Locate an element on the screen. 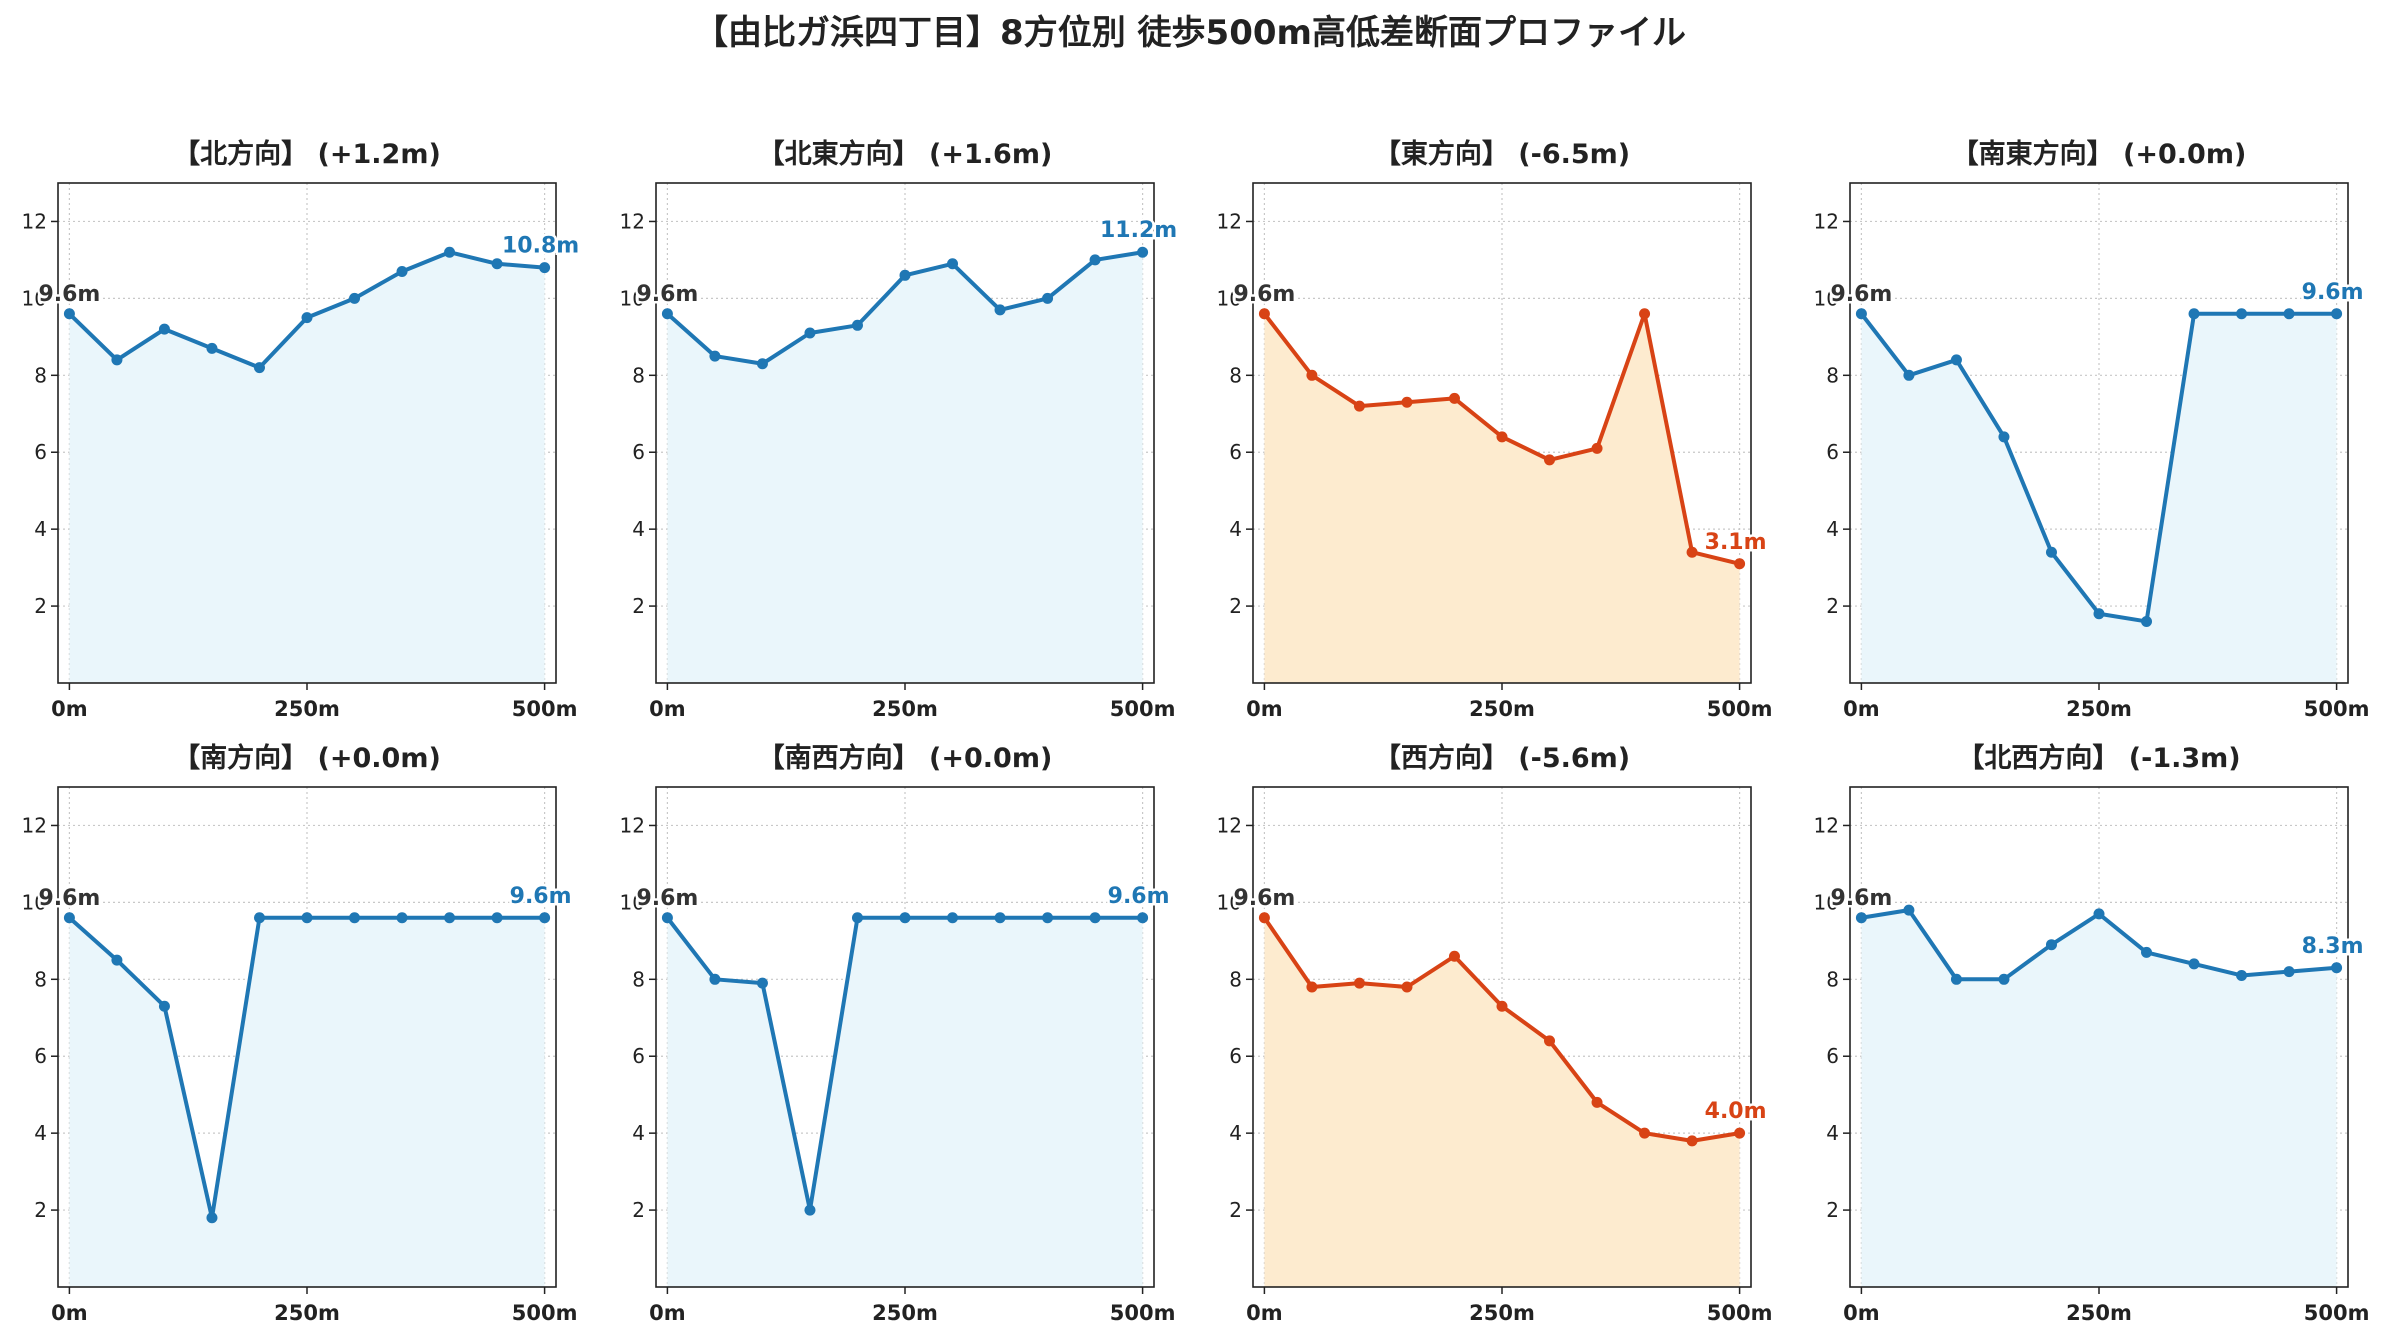 This screenshot has width=2381, height=1340. end-value-label: 4.0m is located at coordinates (1736, 1111).